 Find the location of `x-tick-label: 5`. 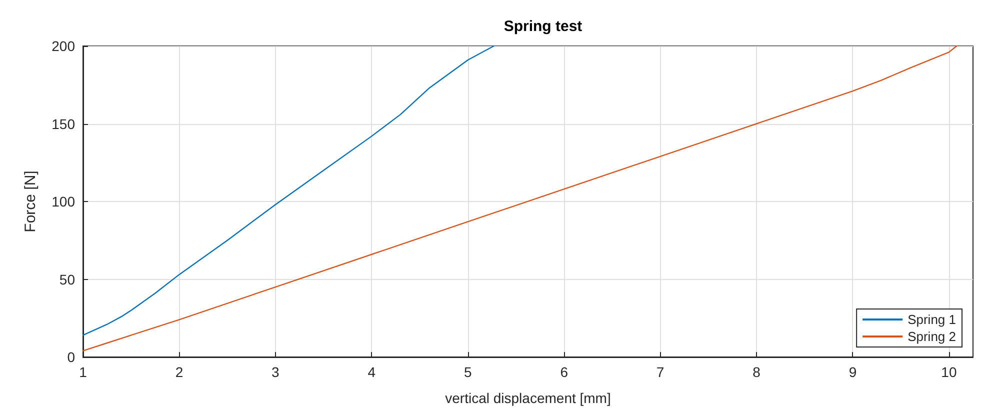

x-tick-label: 5 is located at coordinates (468, 372).